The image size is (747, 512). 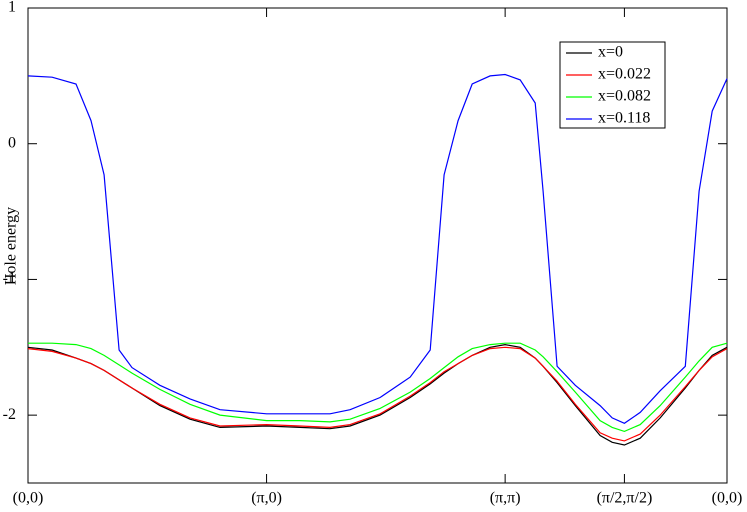 I want to click on y-tick-label: -1, so click(x=9, y=278).